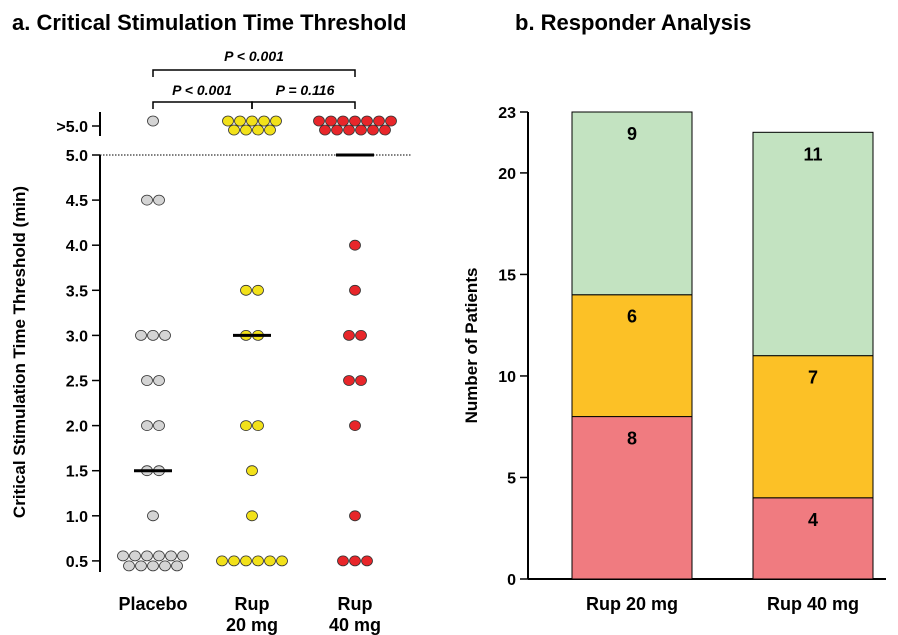  Describe the element at coordinates (507, 174) in the screenshot. I see `panel-b-y-tick-label: 20` at that location.